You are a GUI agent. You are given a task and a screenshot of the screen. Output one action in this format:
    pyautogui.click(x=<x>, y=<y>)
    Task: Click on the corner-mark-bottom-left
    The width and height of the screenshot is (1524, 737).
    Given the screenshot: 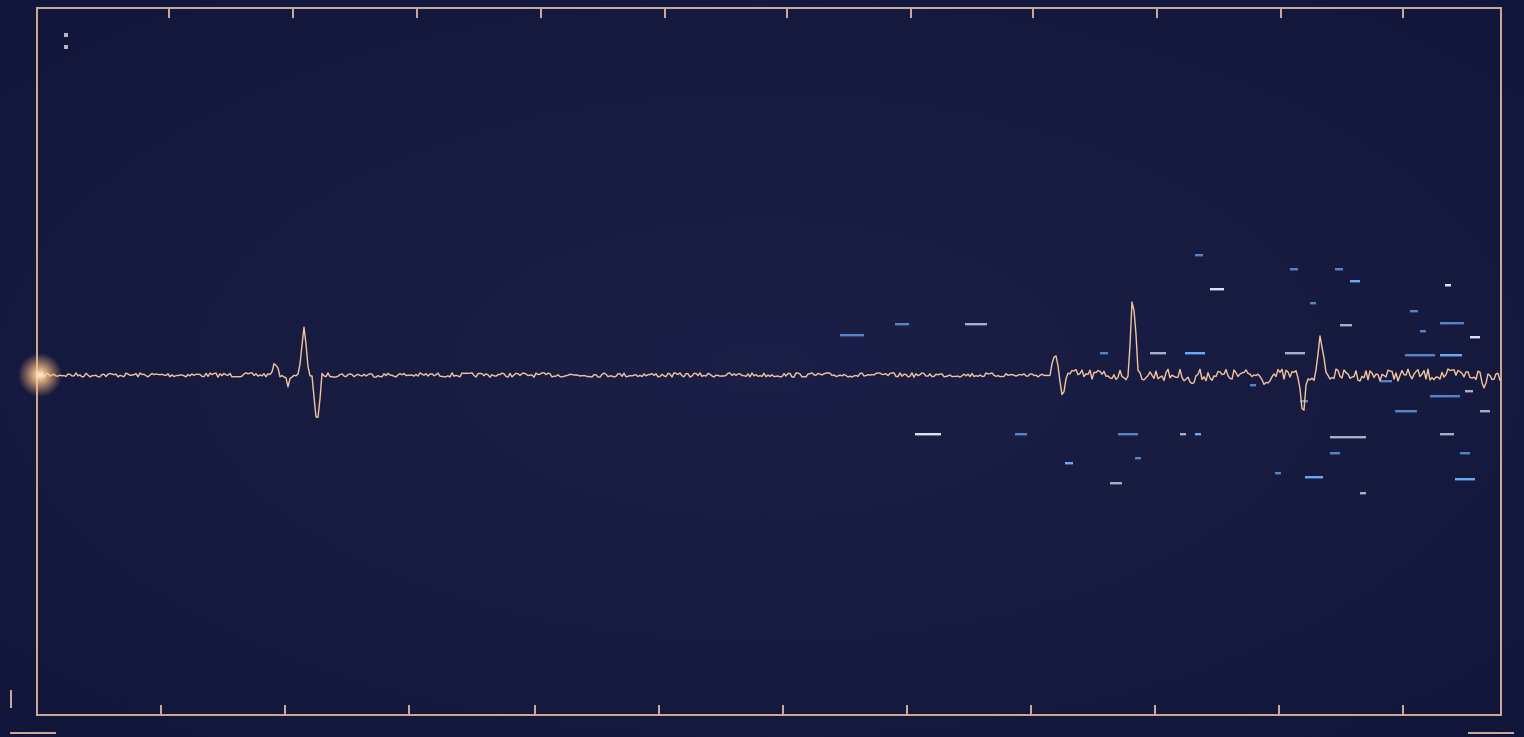 What is the action you would take?
    pyautogui.click(x=11, y=699)
    